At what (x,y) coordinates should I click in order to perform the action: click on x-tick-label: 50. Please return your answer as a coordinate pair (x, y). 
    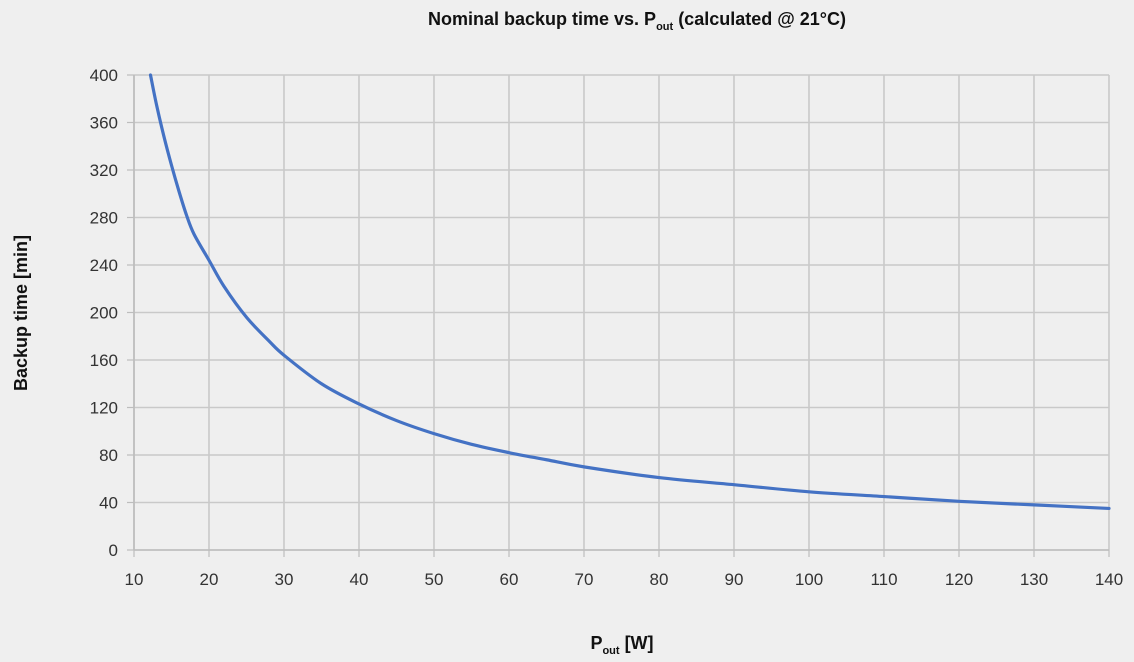
    Looking at the image, I should click on (434, 579).